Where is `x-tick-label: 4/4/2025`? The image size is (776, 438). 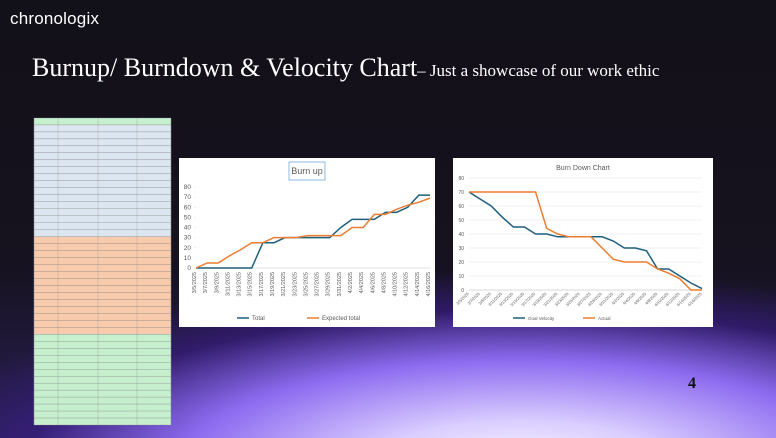 x-tick-label: 4/4/2025 is located at coordinates (362, 282).